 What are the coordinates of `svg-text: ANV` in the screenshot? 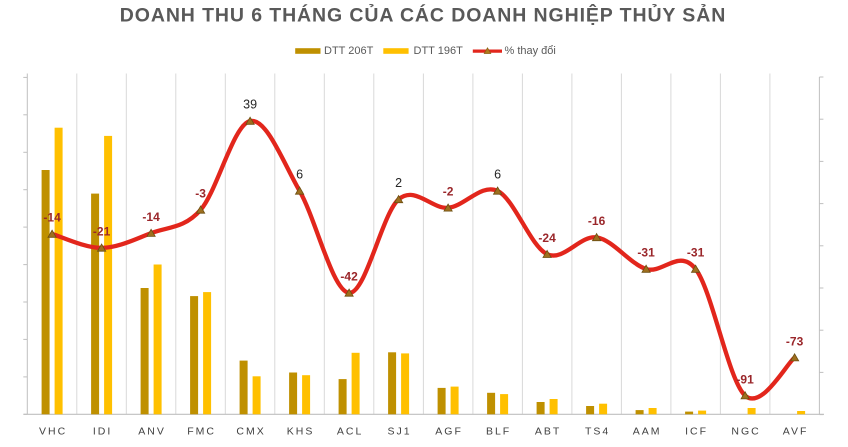 It's located at (152, 432).